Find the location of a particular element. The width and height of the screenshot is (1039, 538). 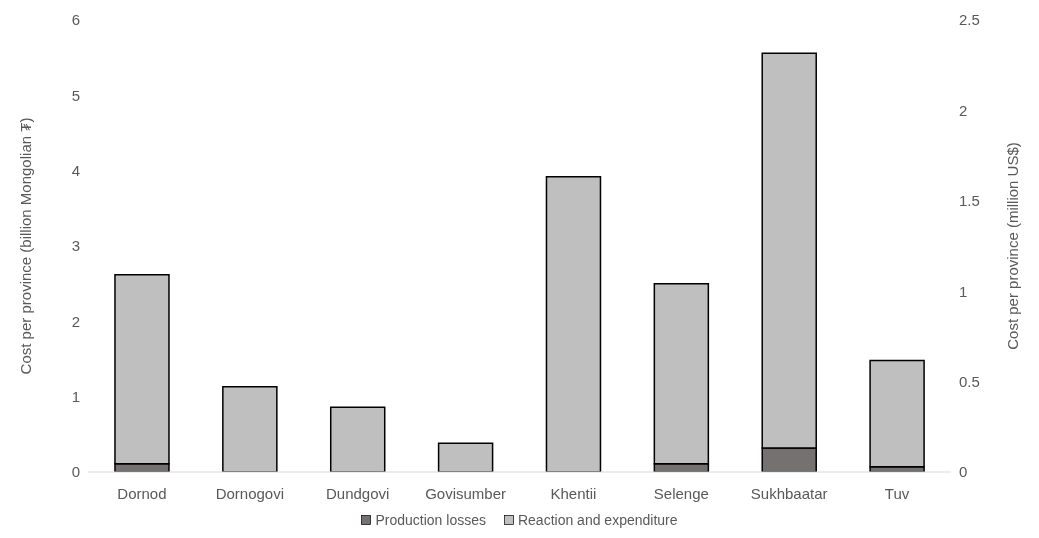

y2-tick-label: 0 is located at coordinates (963, 472).